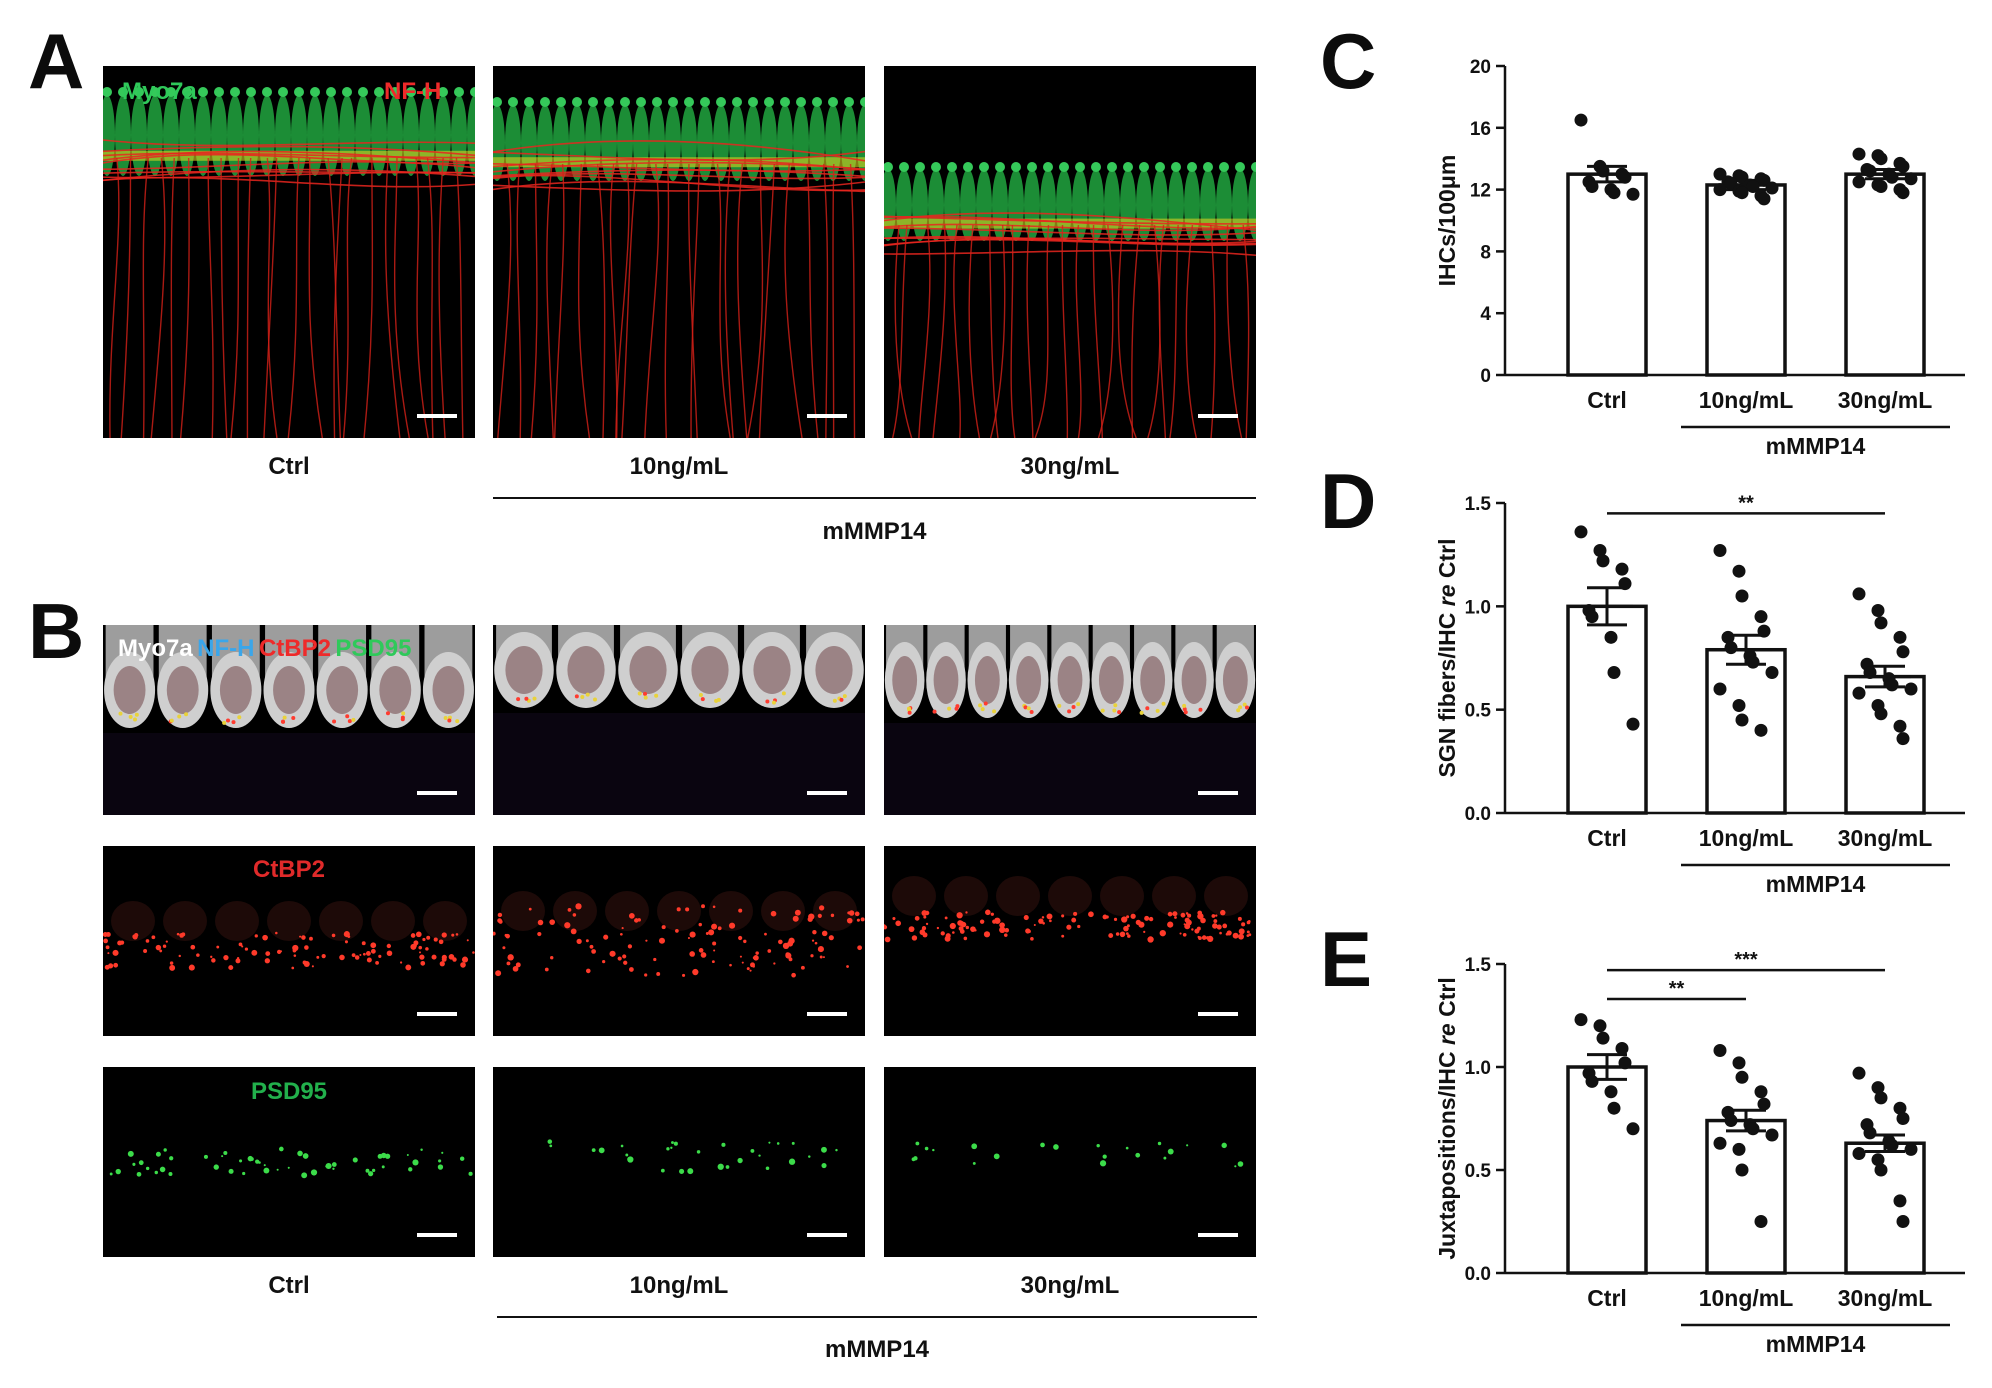 This screenshot has width=1992, height=1388. Describe the element at coordinates (1478, 1274) in the screenshot. I see `chart-e-ytick-label: 0.0` at that location.